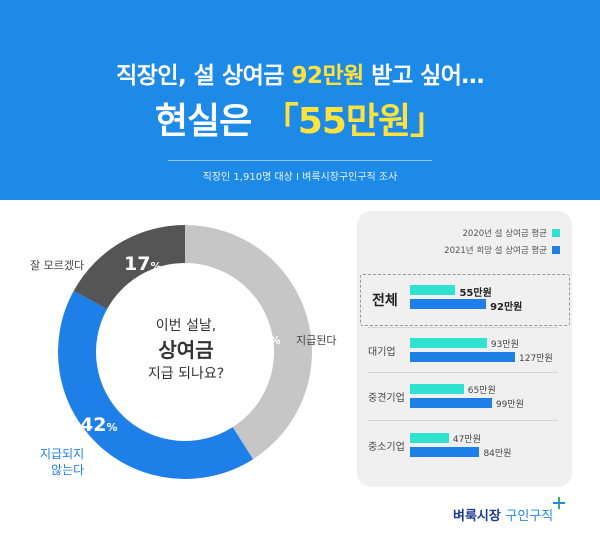 Image resolution: width=600 pixels, height=547 pixels. What do you see at coordinates (445, 452) in the screenshot?
I see `bar-small-2021` at bounding box center [445, 452].